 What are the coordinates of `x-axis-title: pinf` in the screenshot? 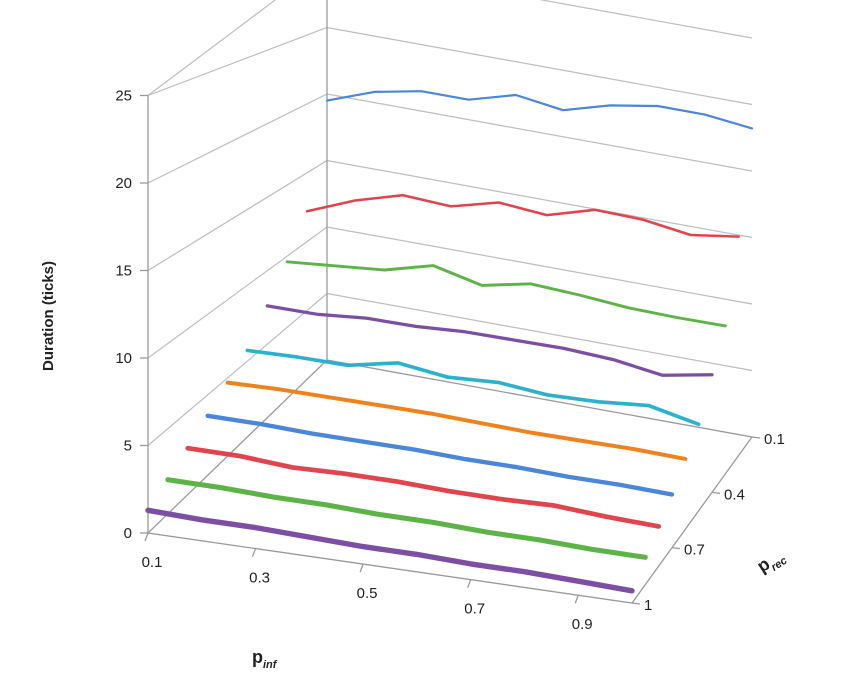 It's located at (265, 659).